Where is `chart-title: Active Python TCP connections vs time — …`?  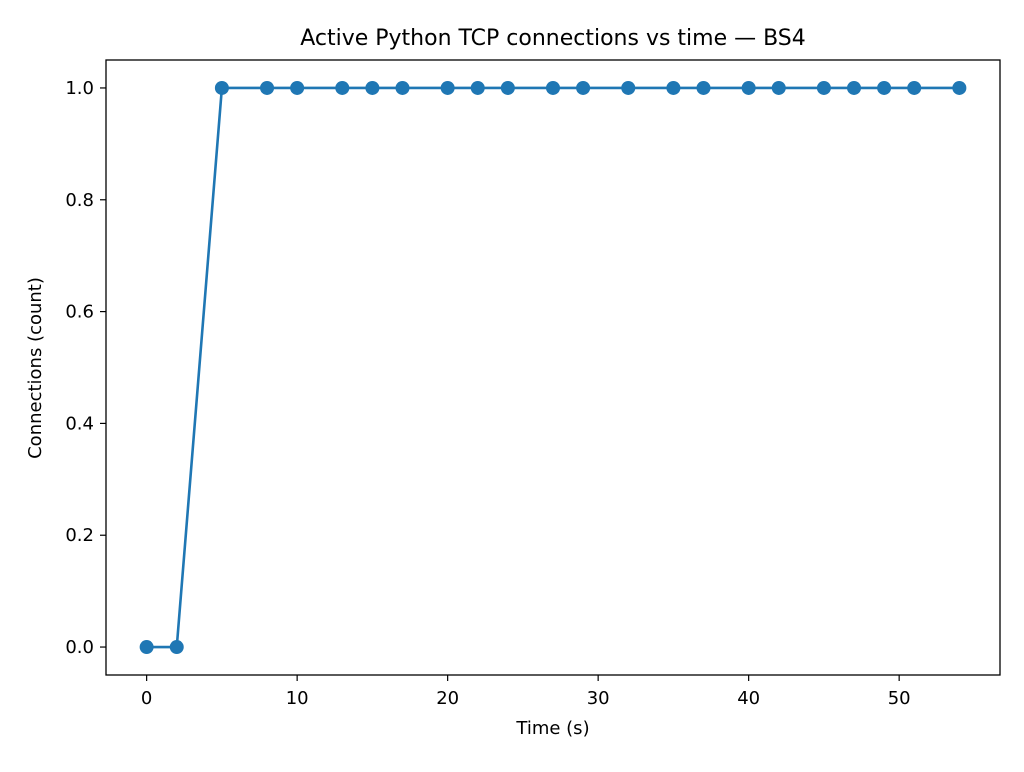
chart-title: Active Python TCP connections vs time — … is located at coordinates (553, 38).